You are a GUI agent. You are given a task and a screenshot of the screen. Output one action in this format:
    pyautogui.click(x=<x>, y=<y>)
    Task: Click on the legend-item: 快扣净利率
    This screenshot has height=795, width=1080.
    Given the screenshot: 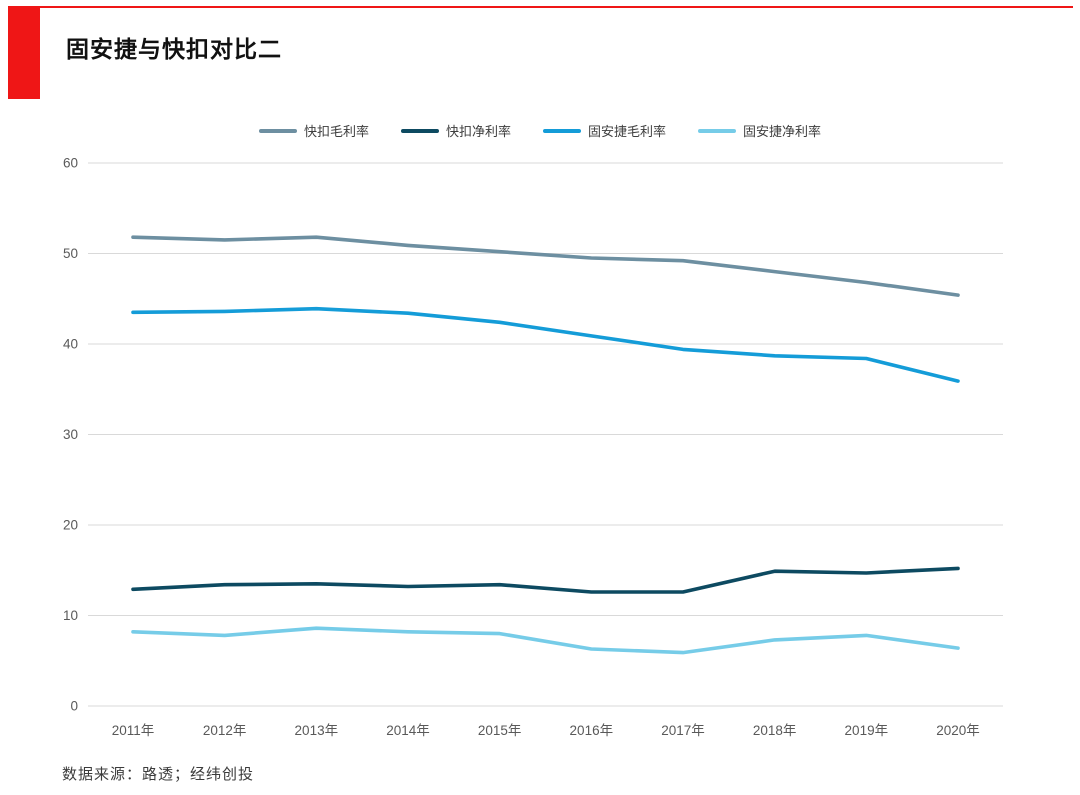 What is the action you would take?
    pyautogui.click(x=455, y=130)
    